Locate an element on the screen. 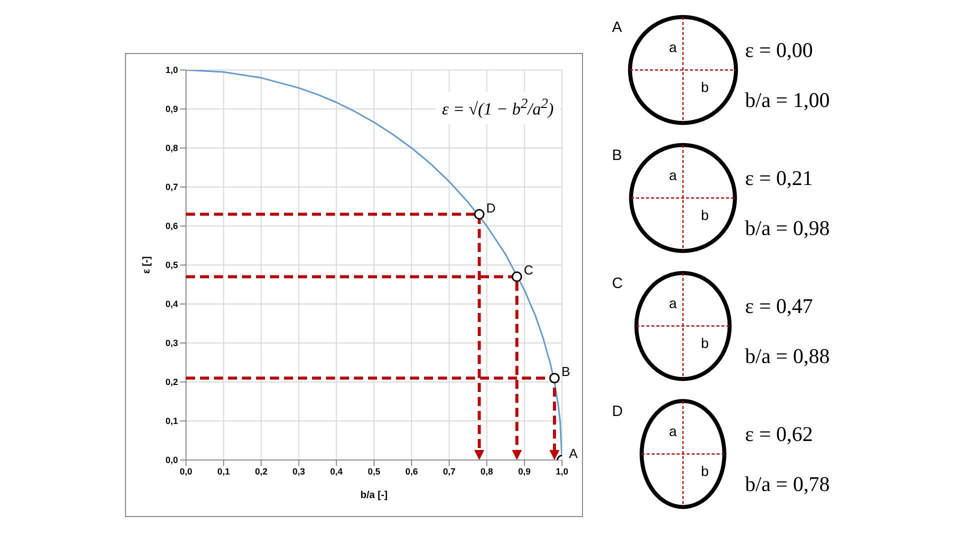 The height and width of the screenshot is (560, 980). text: ε = 0,47 is located at coordinates (779, 306).